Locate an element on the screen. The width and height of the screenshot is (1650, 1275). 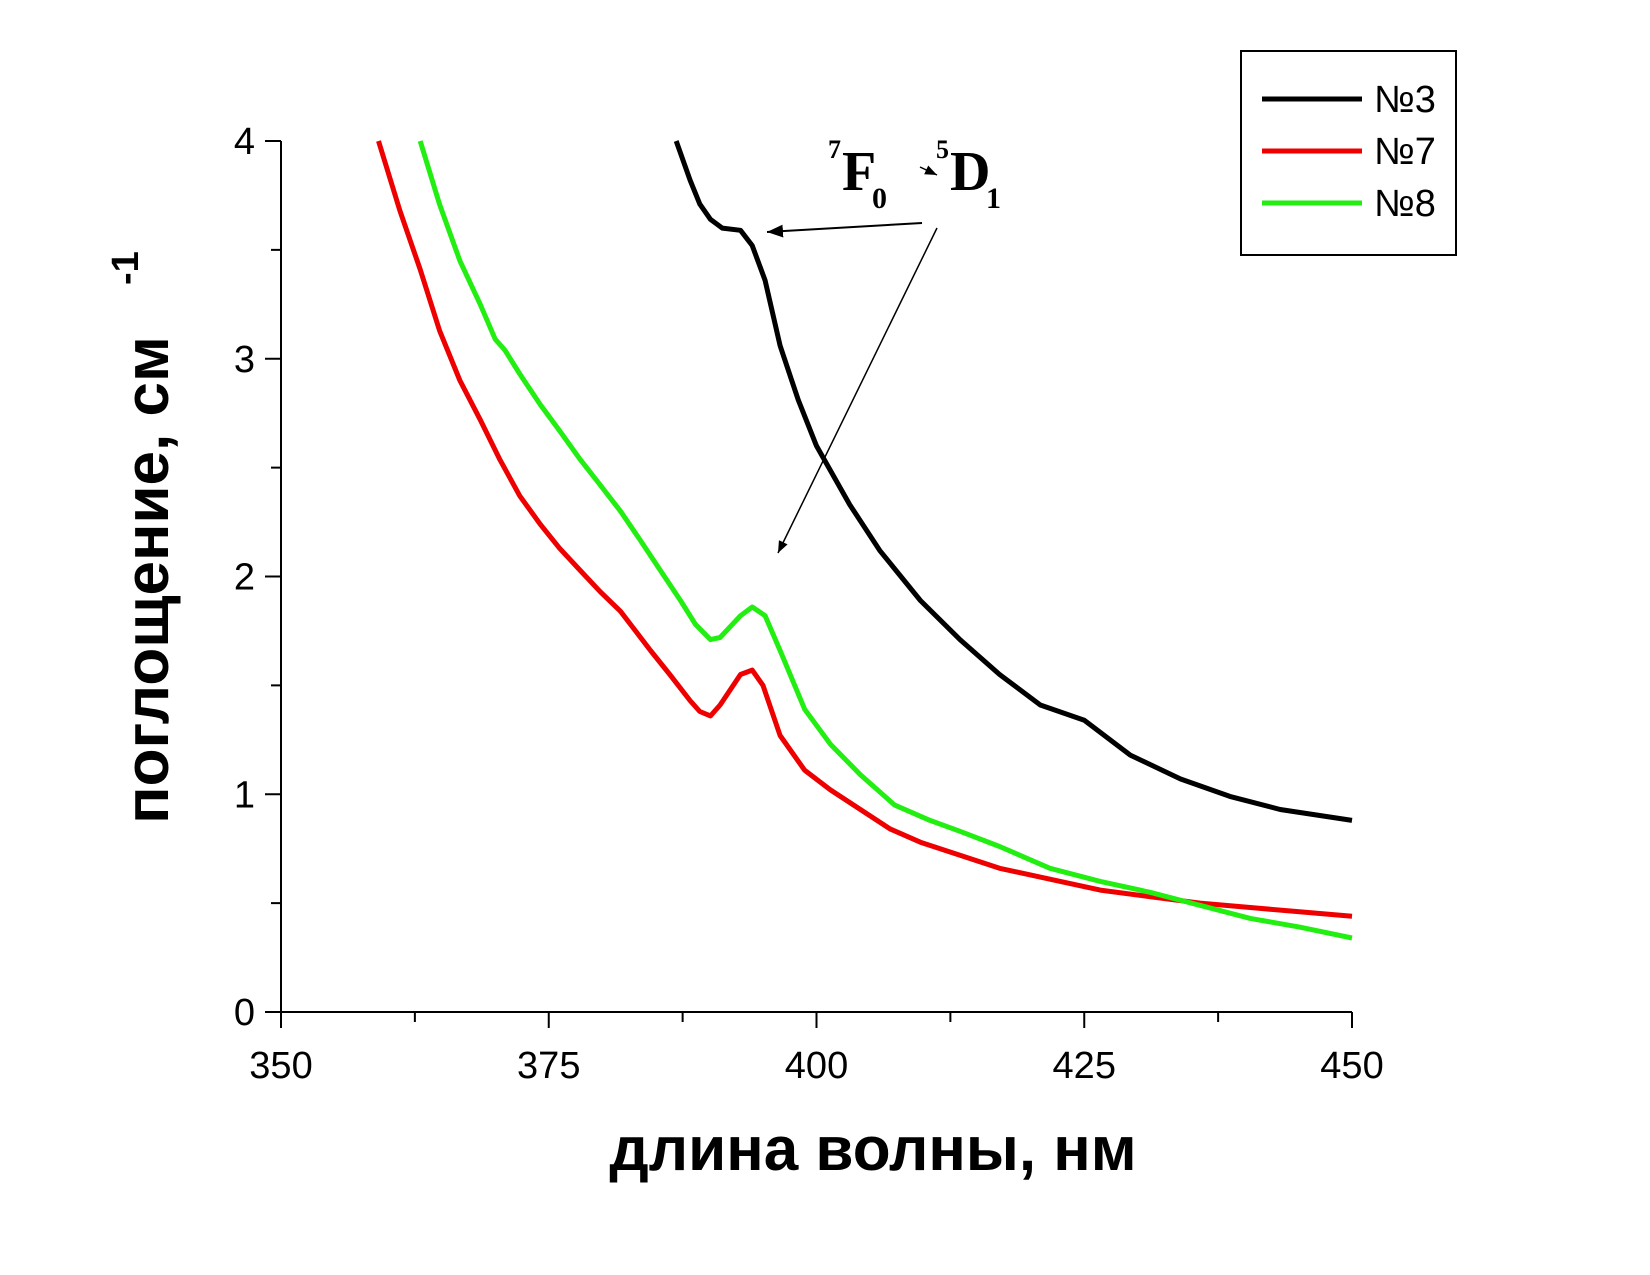
y-axis-title: поглощение, см is located at coordinates (147, 580).